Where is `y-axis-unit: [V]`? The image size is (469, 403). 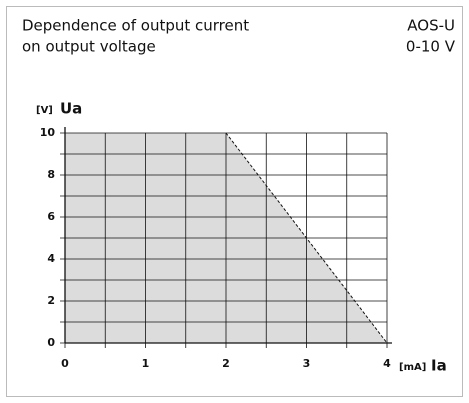 y-axis-unit: [V] is located at coordinates (44, 110).